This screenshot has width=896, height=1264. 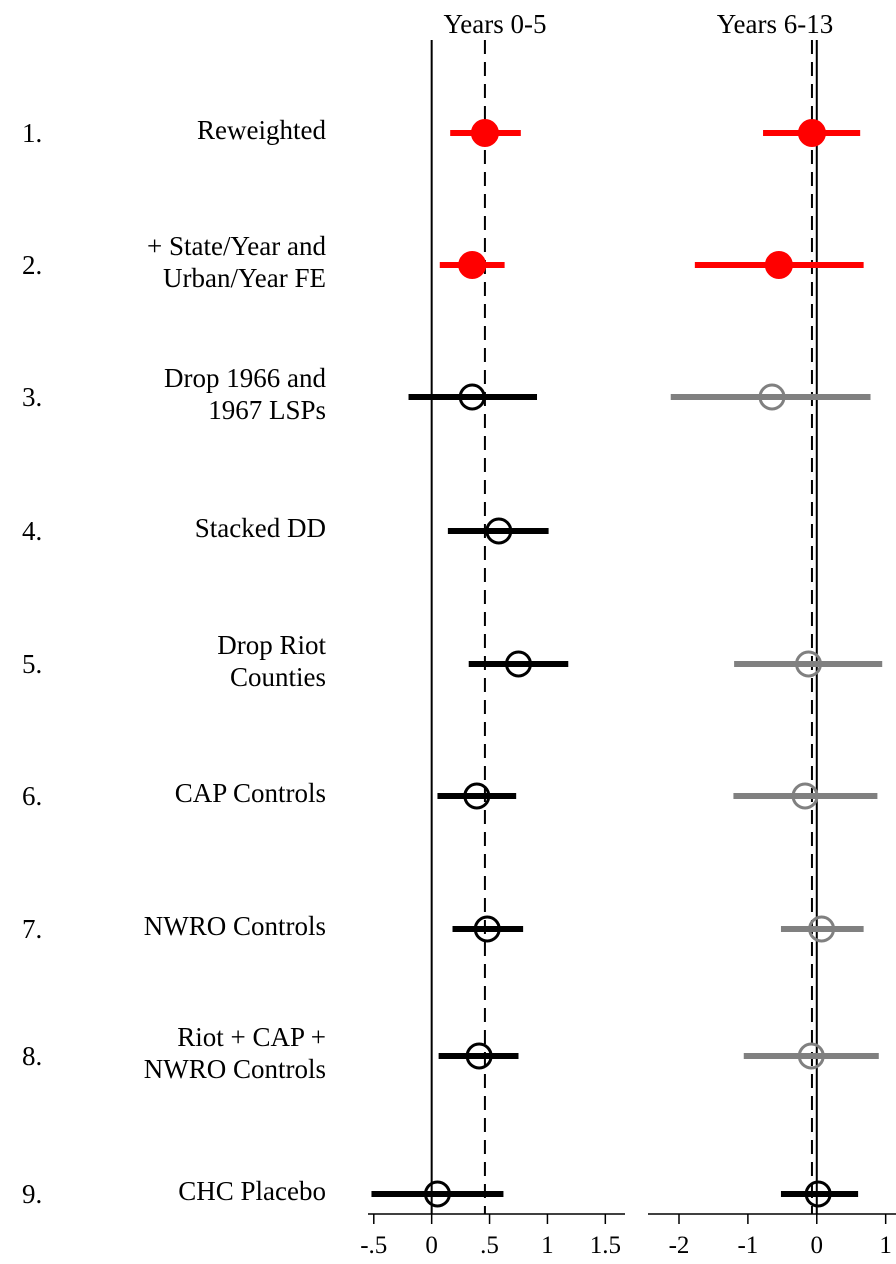 What do you see at coordinates (679, 1245) in the screenshot?
I see `x-tick-label: -2` at bounding box center [679, 1245].